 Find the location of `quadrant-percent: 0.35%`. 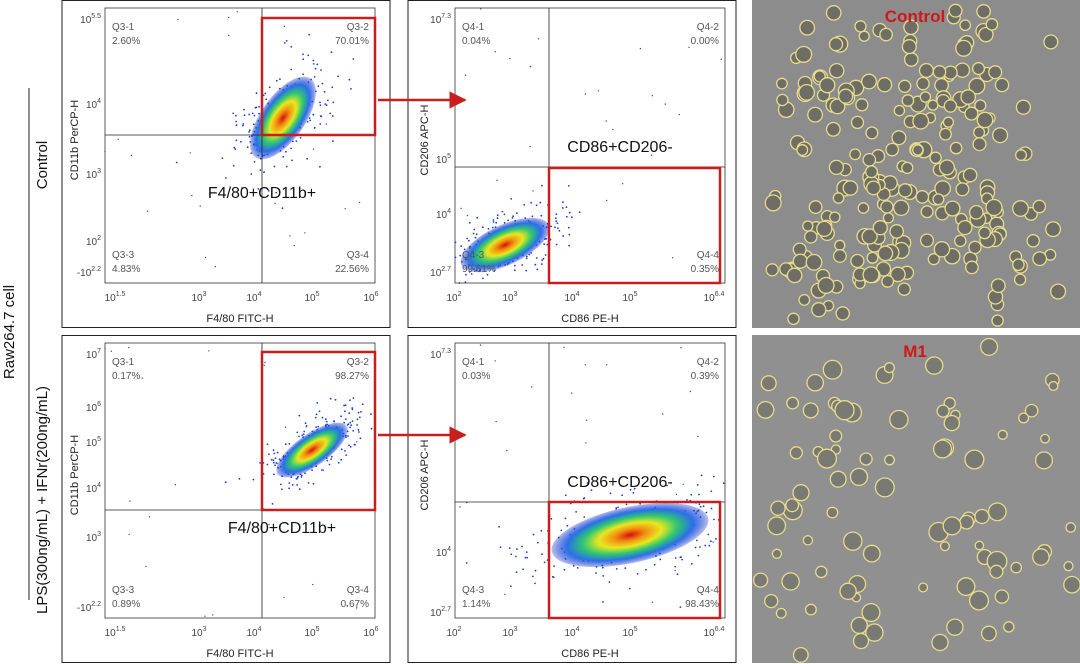

quadrant-percent: 0.35% is located at coordinates (705, 269).